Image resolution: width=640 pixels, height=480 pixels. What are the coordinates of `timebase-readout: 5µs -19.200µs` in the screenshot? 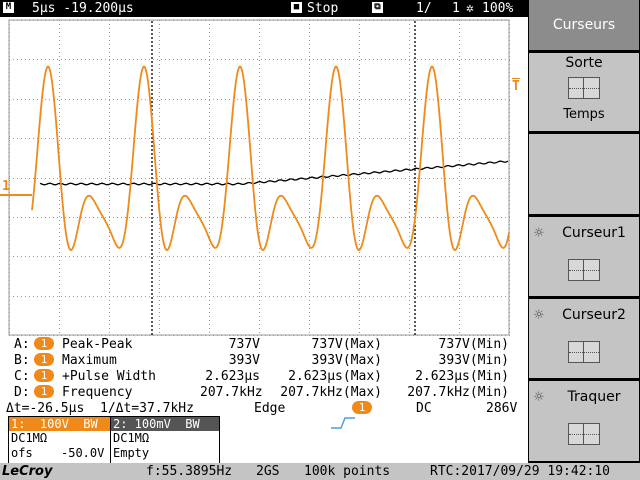 It's located at (83, 8).